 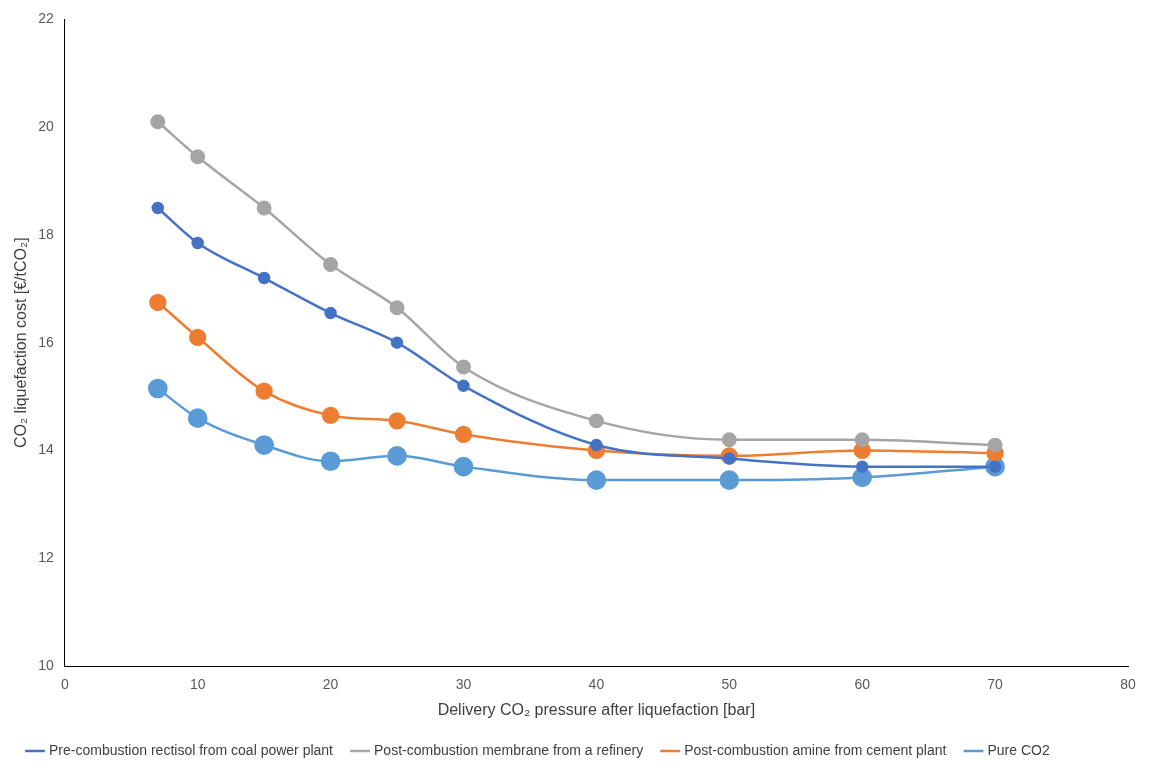 I want to click on x-tick-label: 20, so click(x=330, y=684).